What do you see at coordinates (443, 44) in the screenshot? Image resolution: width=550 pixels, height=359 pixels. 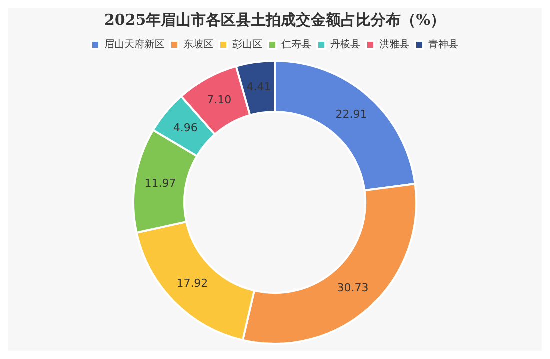 I see `legend-label: 青神县` at bounding box center [443, 44].